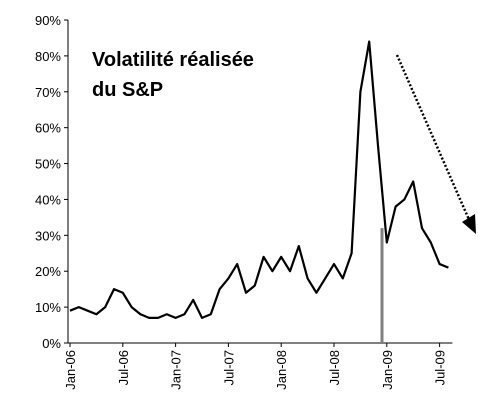 This screenshot has height=404, width=478. Describe the element at coordinates (48, 199) in the screenshot. I see `y-tick-label: 40%` at that location.